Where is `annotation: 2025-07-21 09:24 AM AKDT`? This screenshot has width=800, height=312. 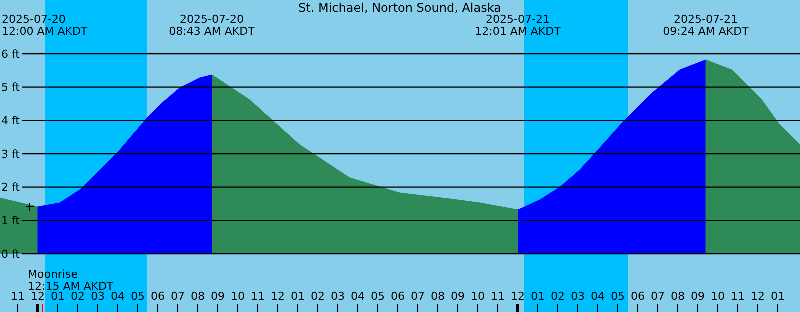 annotation: 2025-07-21 09:24 AM AKDT is located at coordinates (706, 25).